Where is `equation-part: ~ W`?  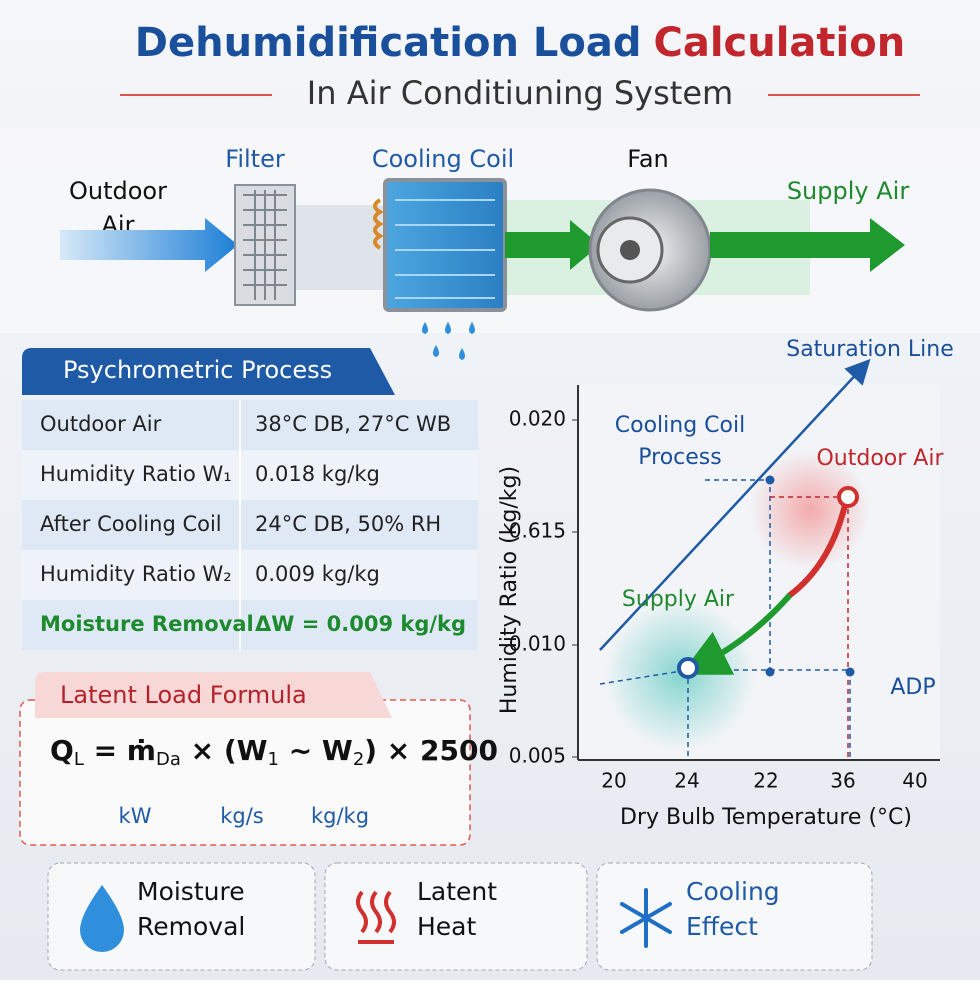
equation-part: ~ W is located at coordinates (316, 750).